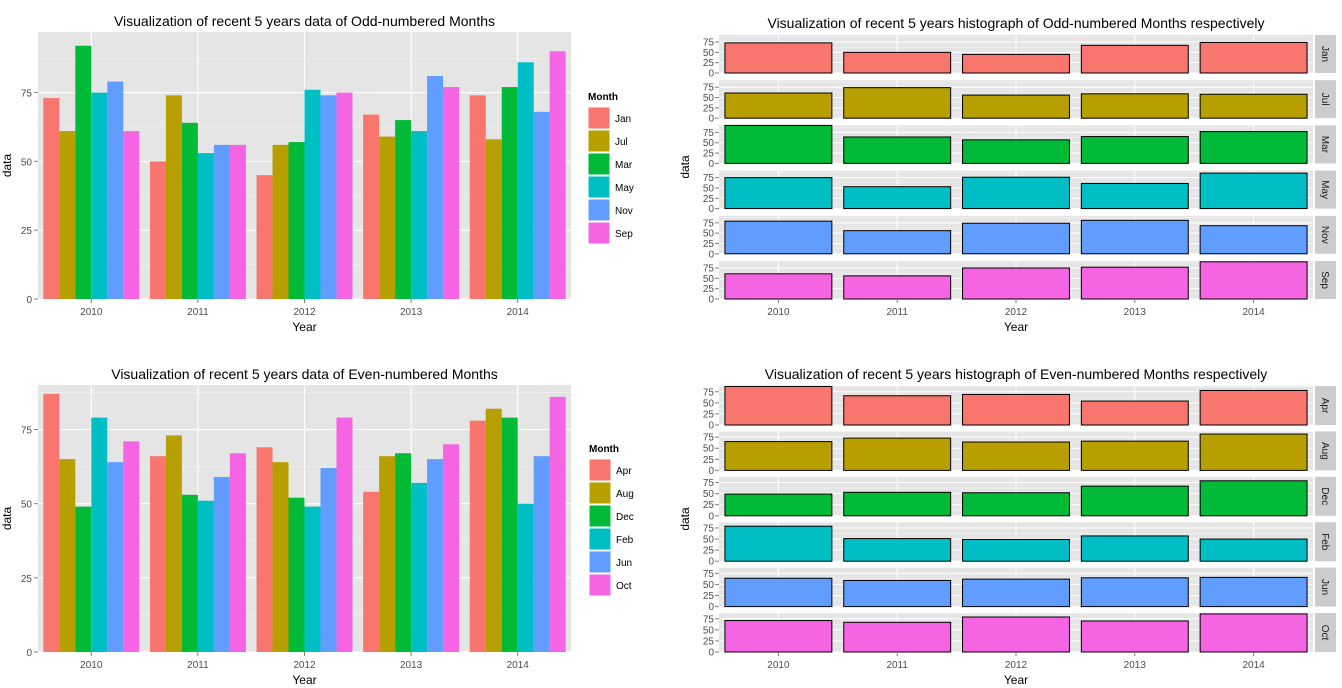  Describe the element at coordinates (623, 119) in the screenshot. I see `legend-label: Jan` at that location.